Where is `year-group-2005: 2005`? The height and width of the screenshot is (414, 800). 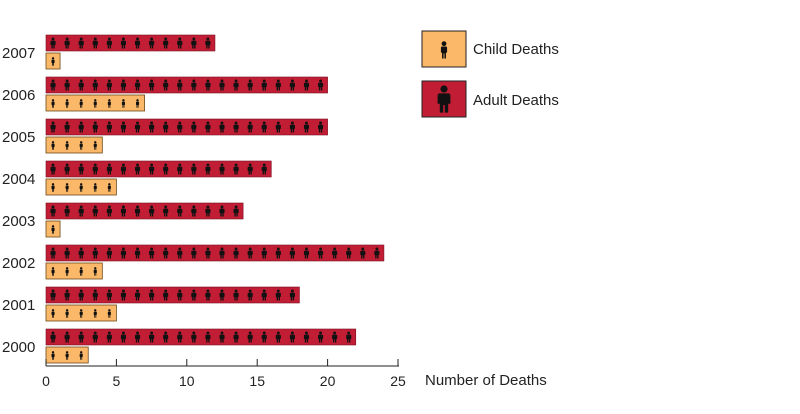 year-group-2005: 2005 is located at coordinates (165, 136).